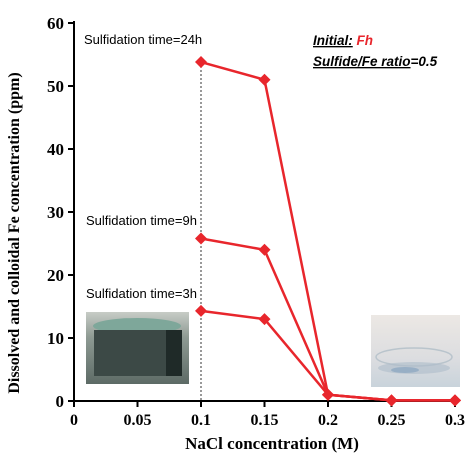 The height and width of the screenshot is (467, 474). What do you see at coordinates (55, 86) in the screenshot?
I see `y-tick-label: 50` at bounding box center [55, 86].